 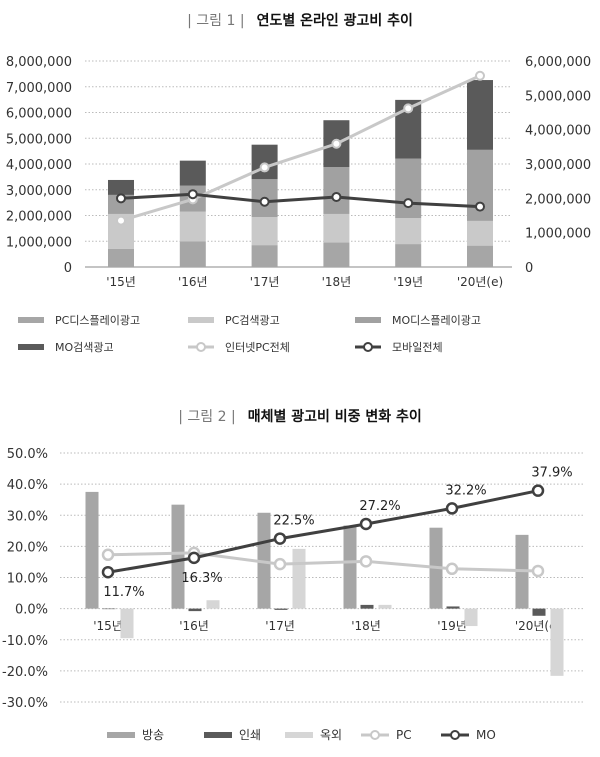 I want to click on chart2-title-text: 매체별 광고비 비중 변화 추이, so click(x=334, y=417).